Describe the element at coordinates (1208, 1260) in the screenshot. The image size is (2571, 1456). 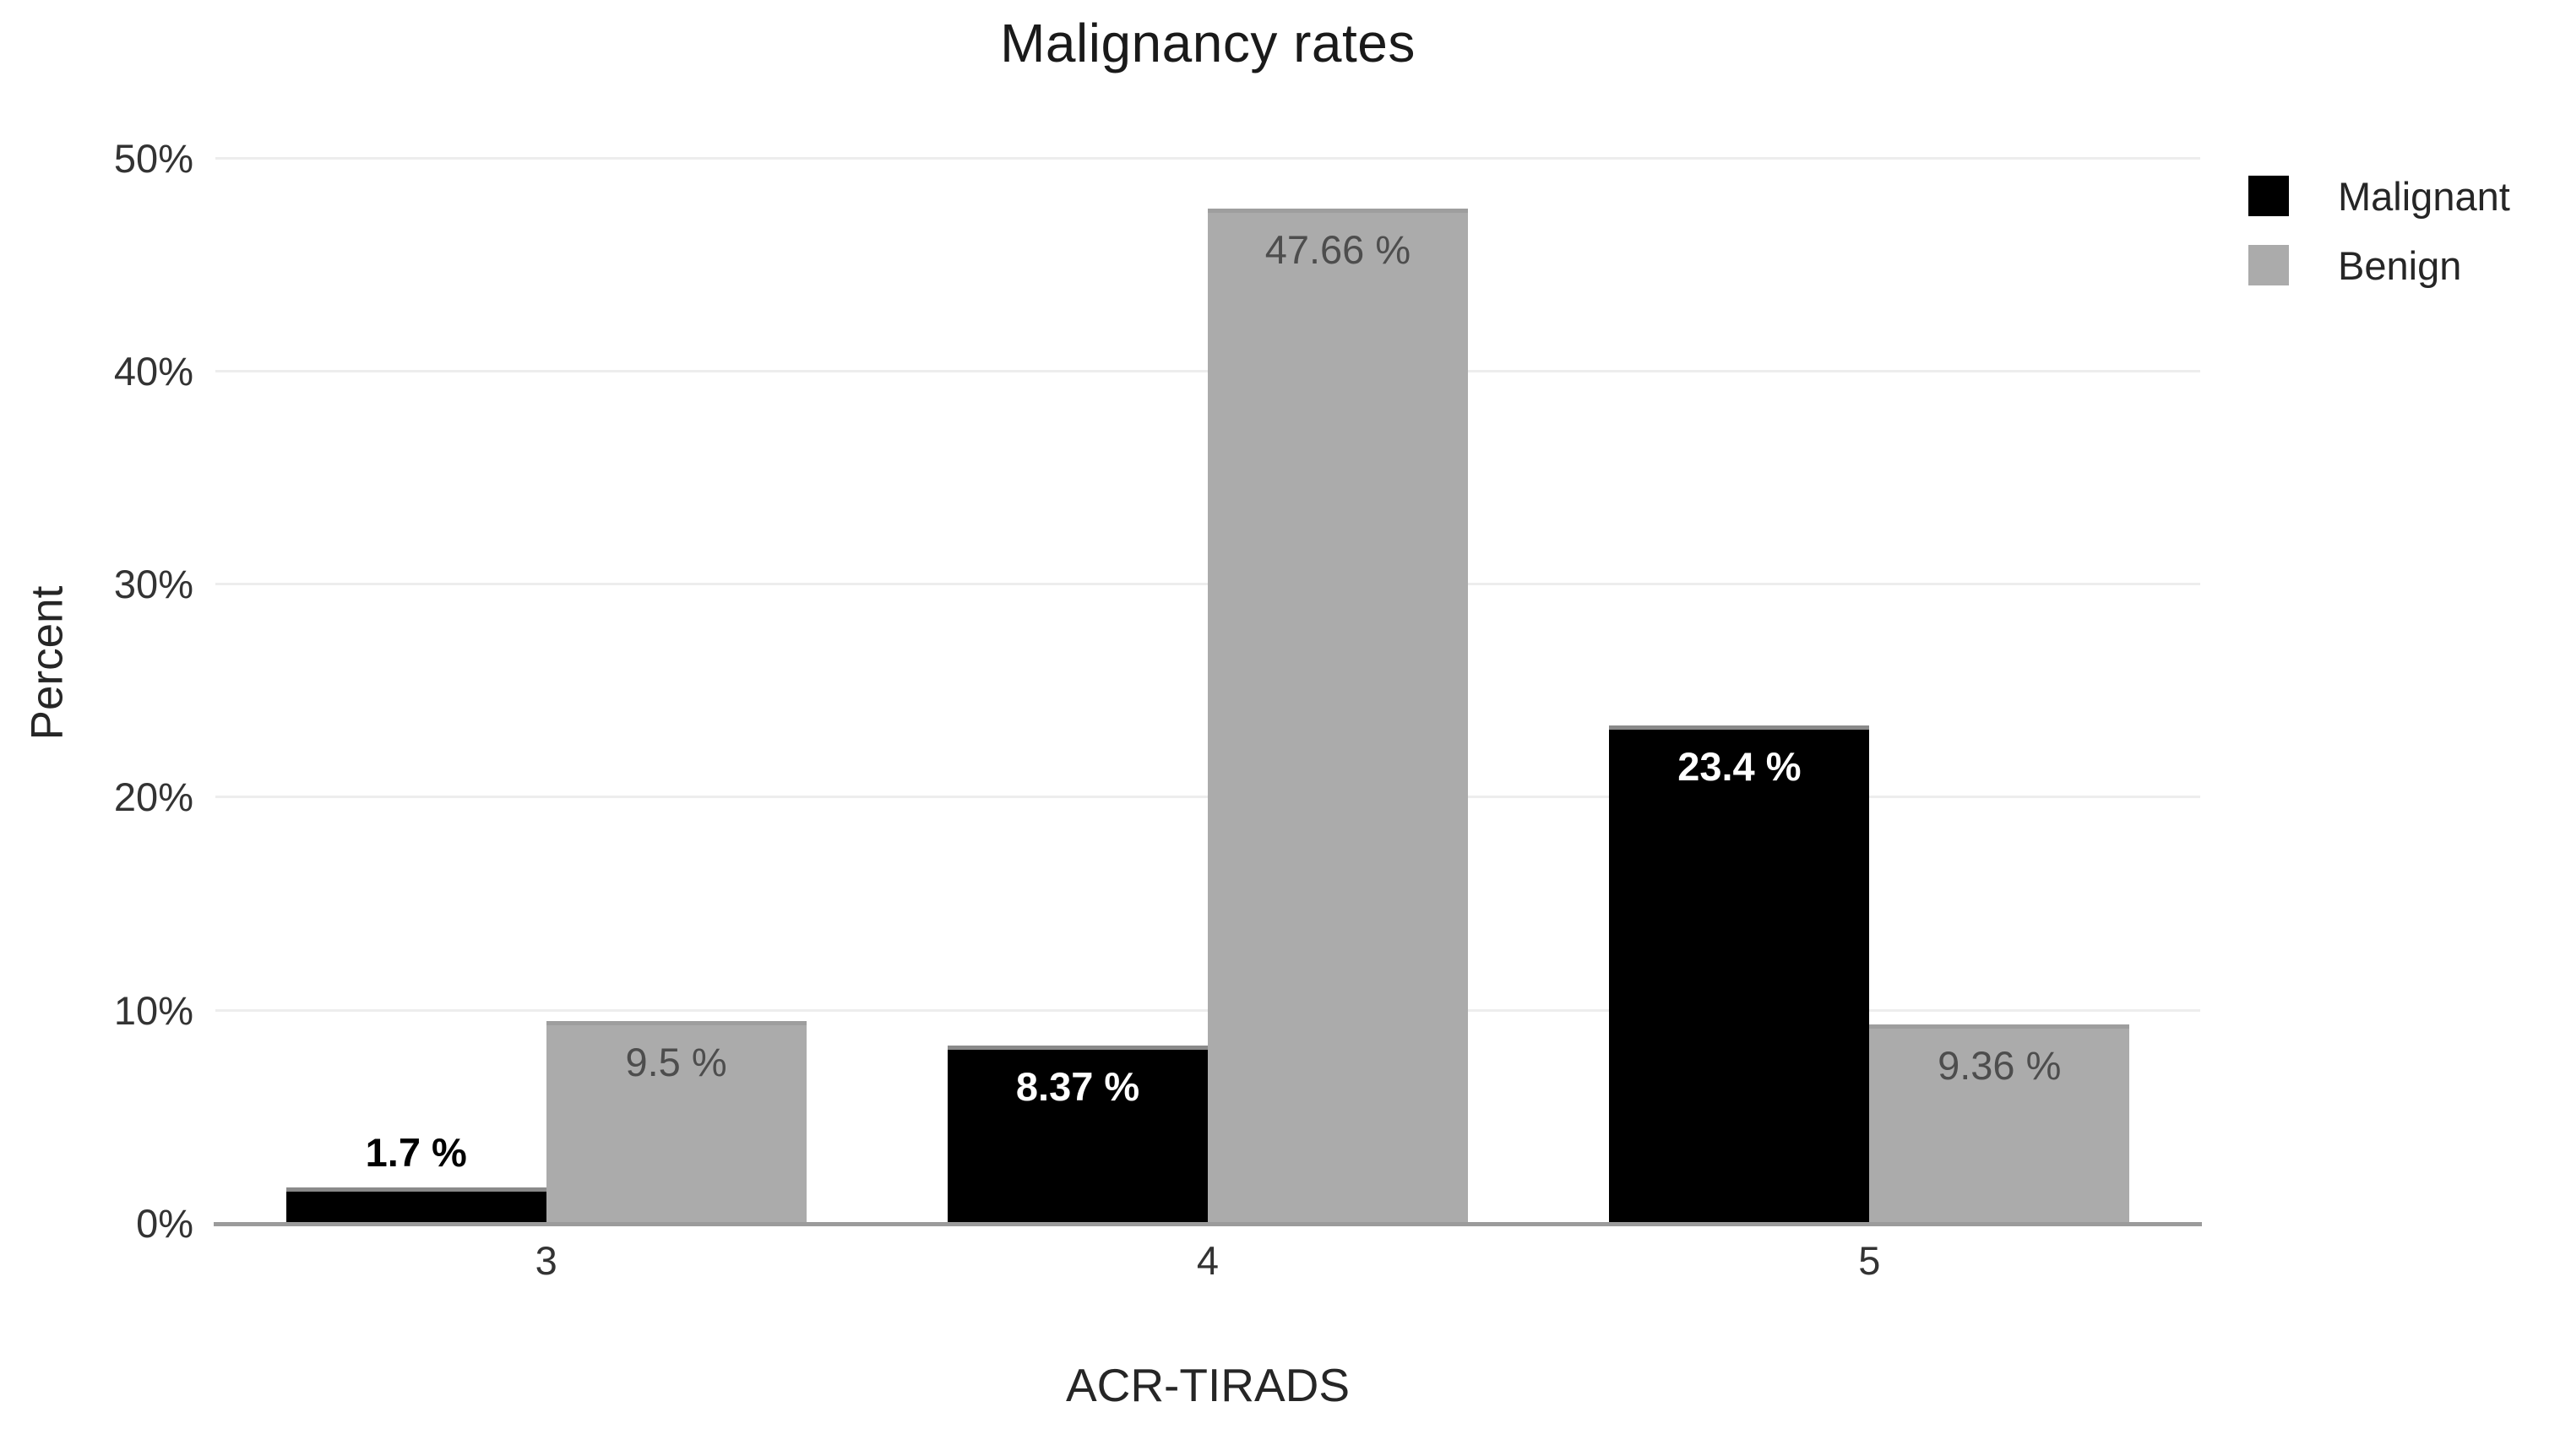
I see `x-tick-label-4: 4` at that location.